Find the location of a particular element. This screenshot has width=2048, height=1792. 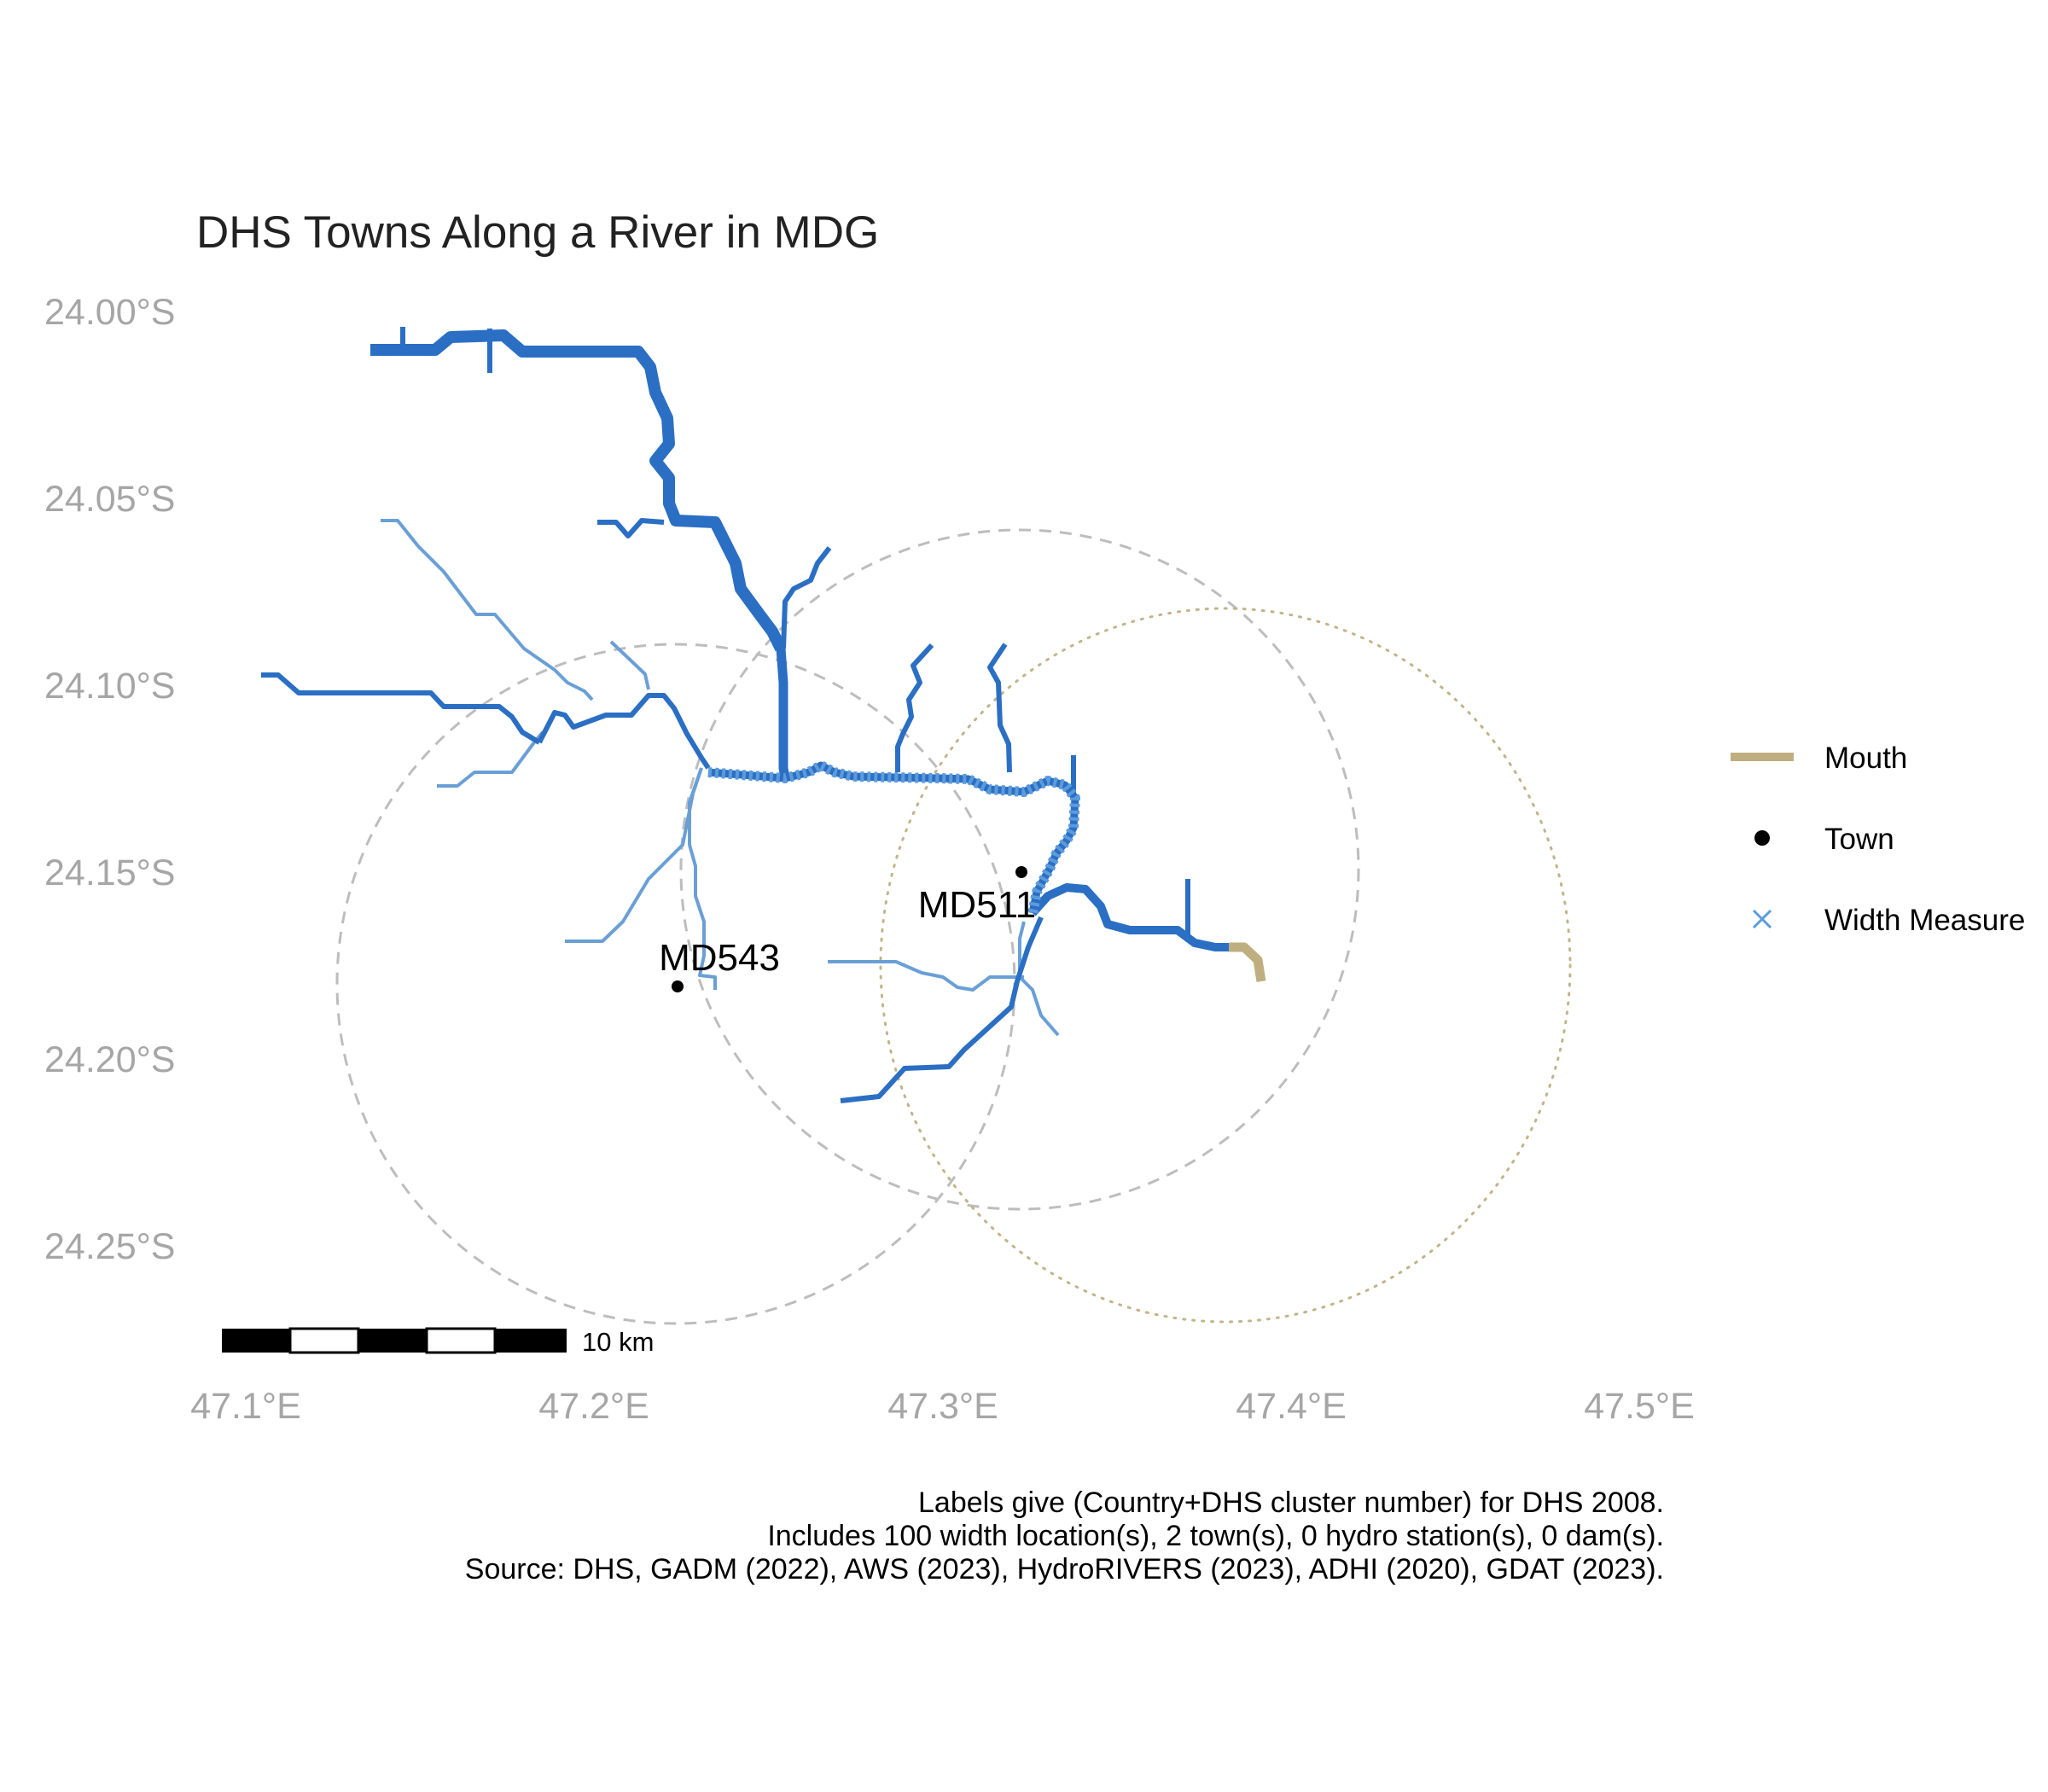

x-tick-label: 47.5°E is located at coordinates (1639, 1406).